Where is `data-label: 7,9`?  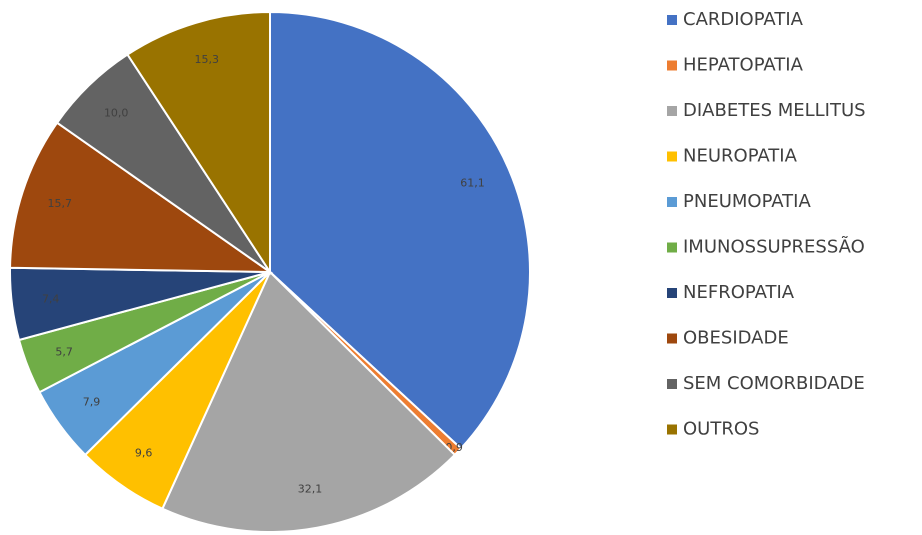
data-label: 7,9 is located at coordinates (92, 401).